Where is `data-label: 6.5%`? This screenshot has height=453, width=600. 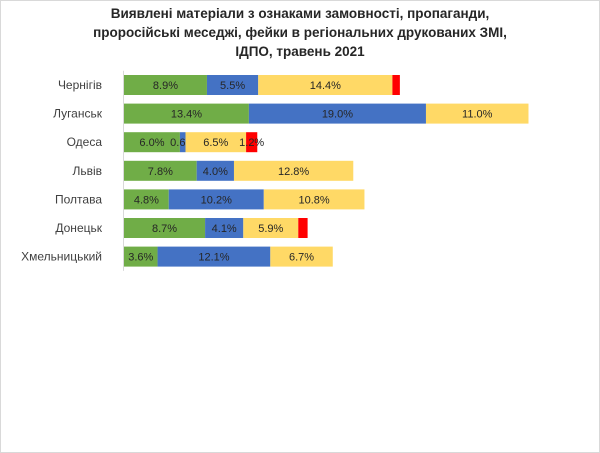 data-label: 6.5% is located at coordinates (215, 143).